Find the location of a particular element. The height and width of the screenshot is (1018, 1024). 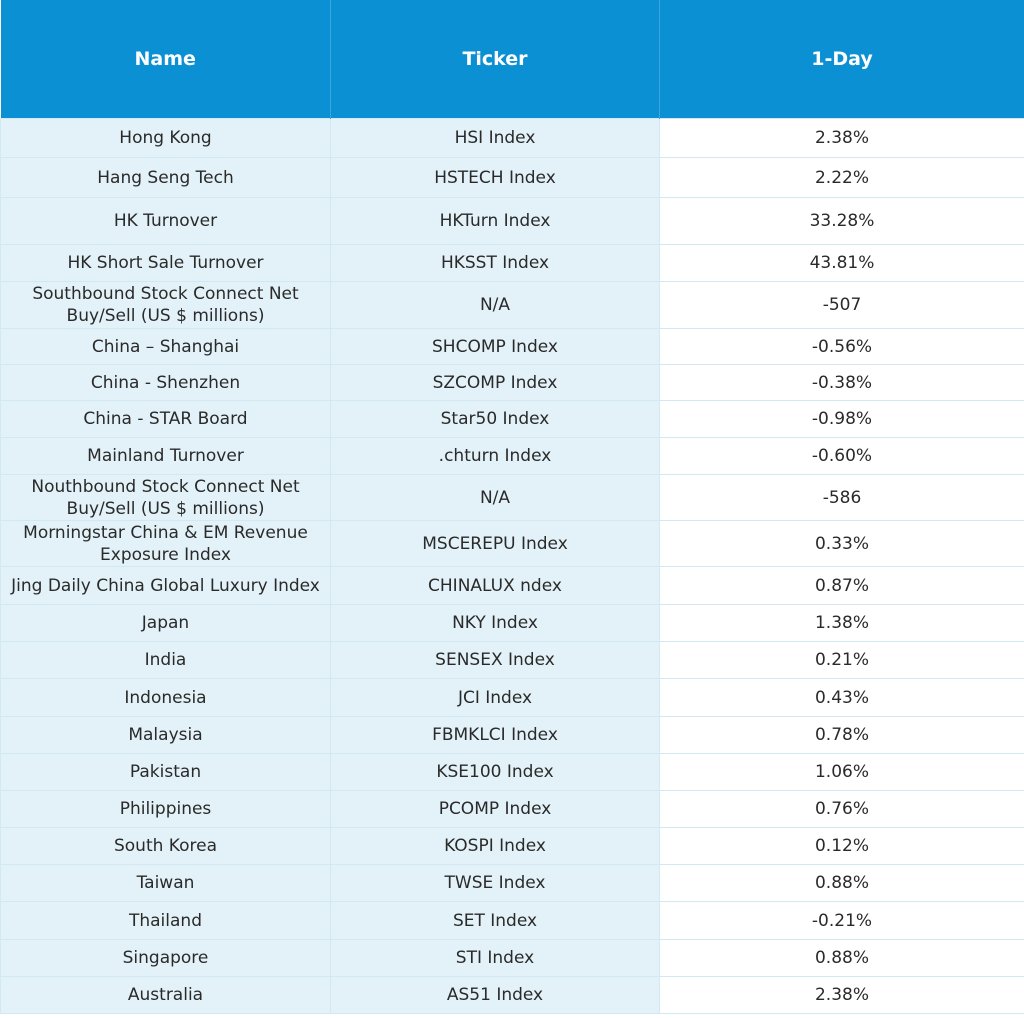

table-row: Australia AS51 Index 2.38% is located at coordinates (512, 995).